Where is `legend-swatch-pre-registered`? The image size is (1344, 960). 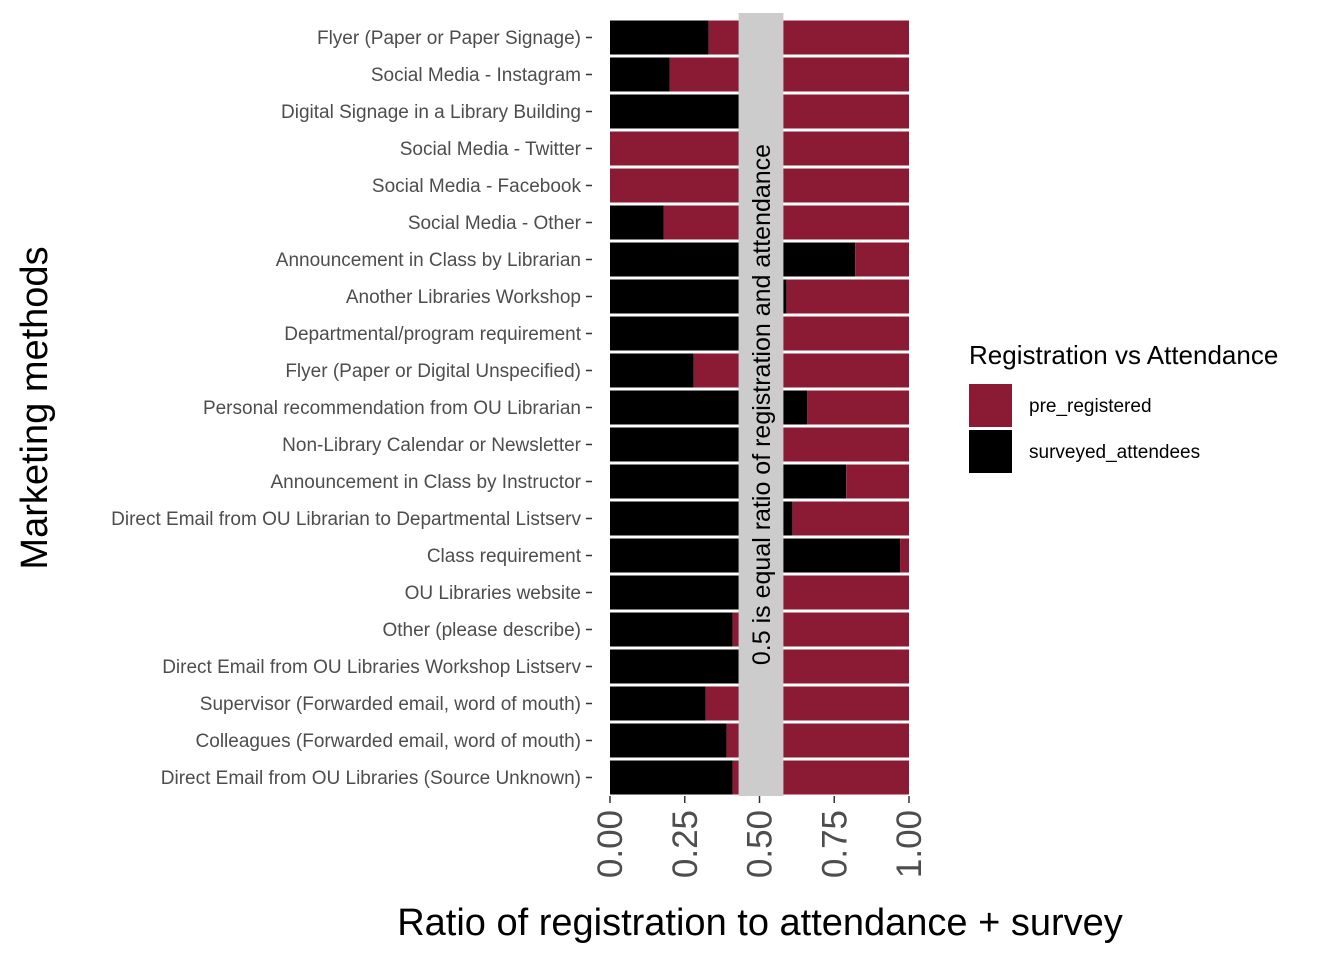
legend-swatch-pre-registered is located at coordinates (990, 405).